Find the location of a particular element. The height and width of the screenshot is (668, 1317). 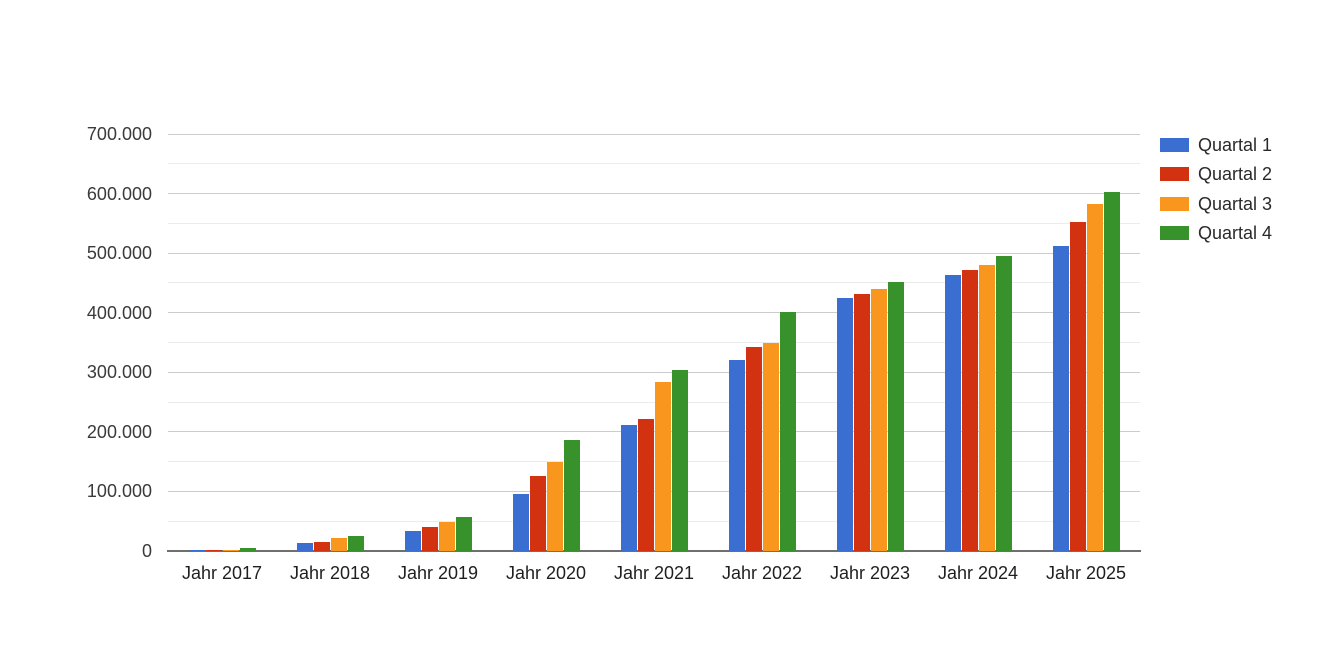

bar-group-jahr-2025 is located at coordinates (1086, 342).